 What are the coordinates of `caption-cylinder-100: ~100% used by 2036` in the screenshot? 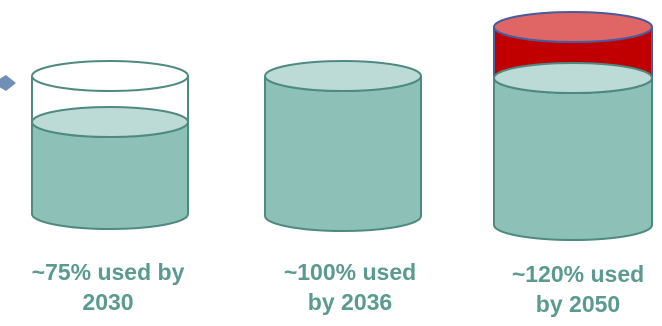 It's located at (350, 287).